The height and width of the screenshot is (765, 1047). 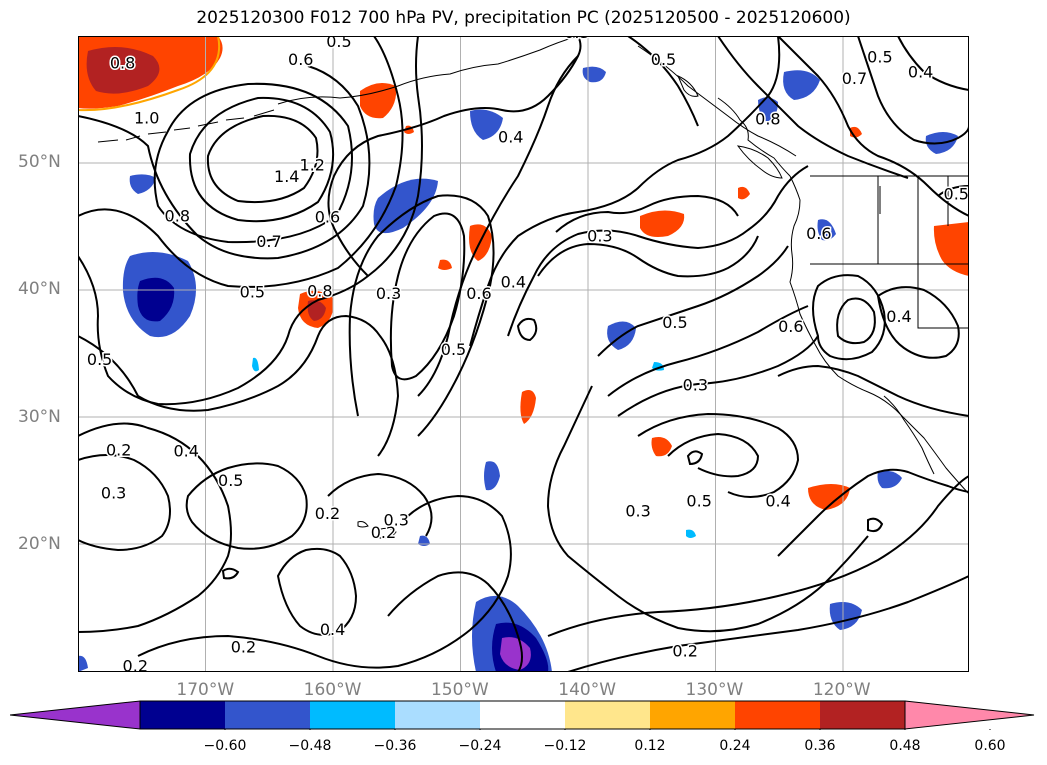 What do you see at coordinates (39, 416) in the screenshot?
I see `lat-label: 30°N` at bounding box center [39, 416].